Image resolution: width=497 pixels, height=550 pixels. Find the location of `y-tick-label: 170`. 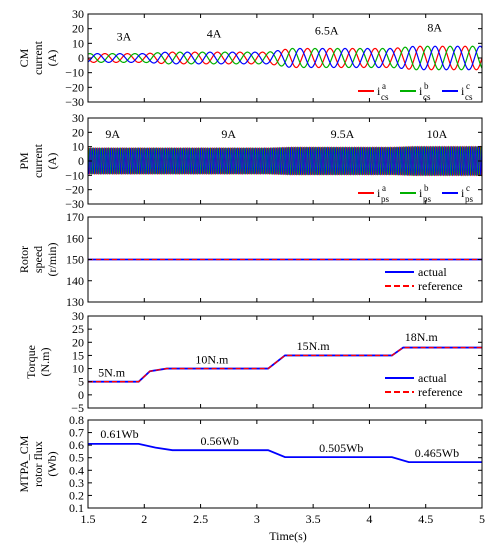

y-tick-label: 170 is located at coordinates (75, 217).